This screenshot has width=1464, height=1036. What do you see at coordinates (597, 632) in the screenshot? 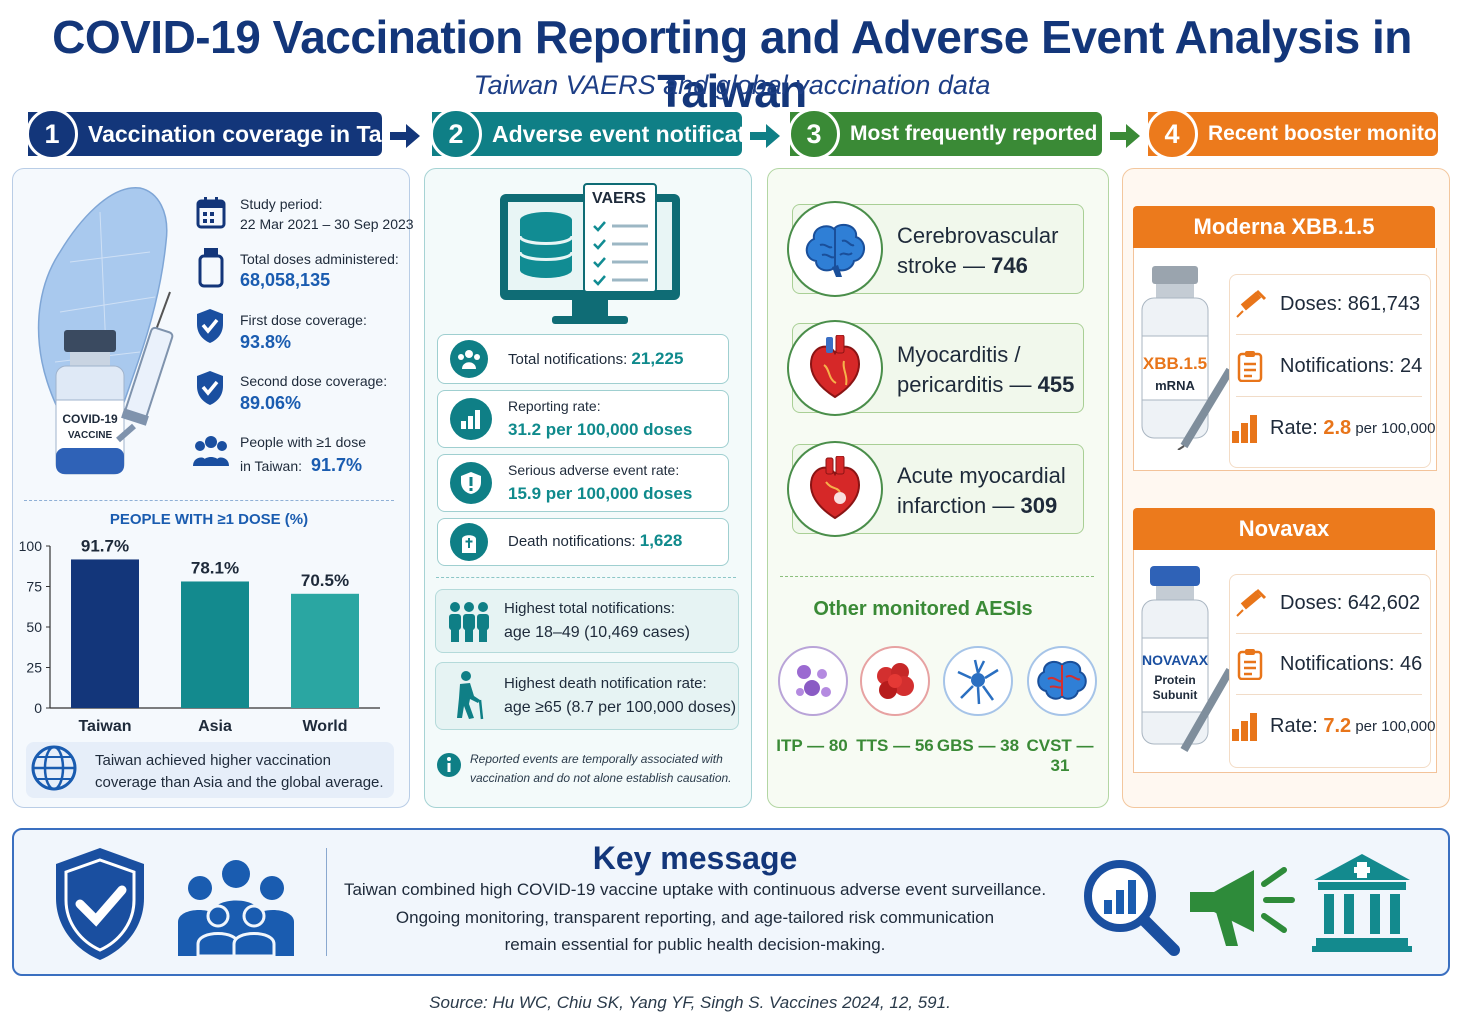
I see `highest-total-line2: age 18–49 (10,469 cases)` at bounding box center [597, 632].